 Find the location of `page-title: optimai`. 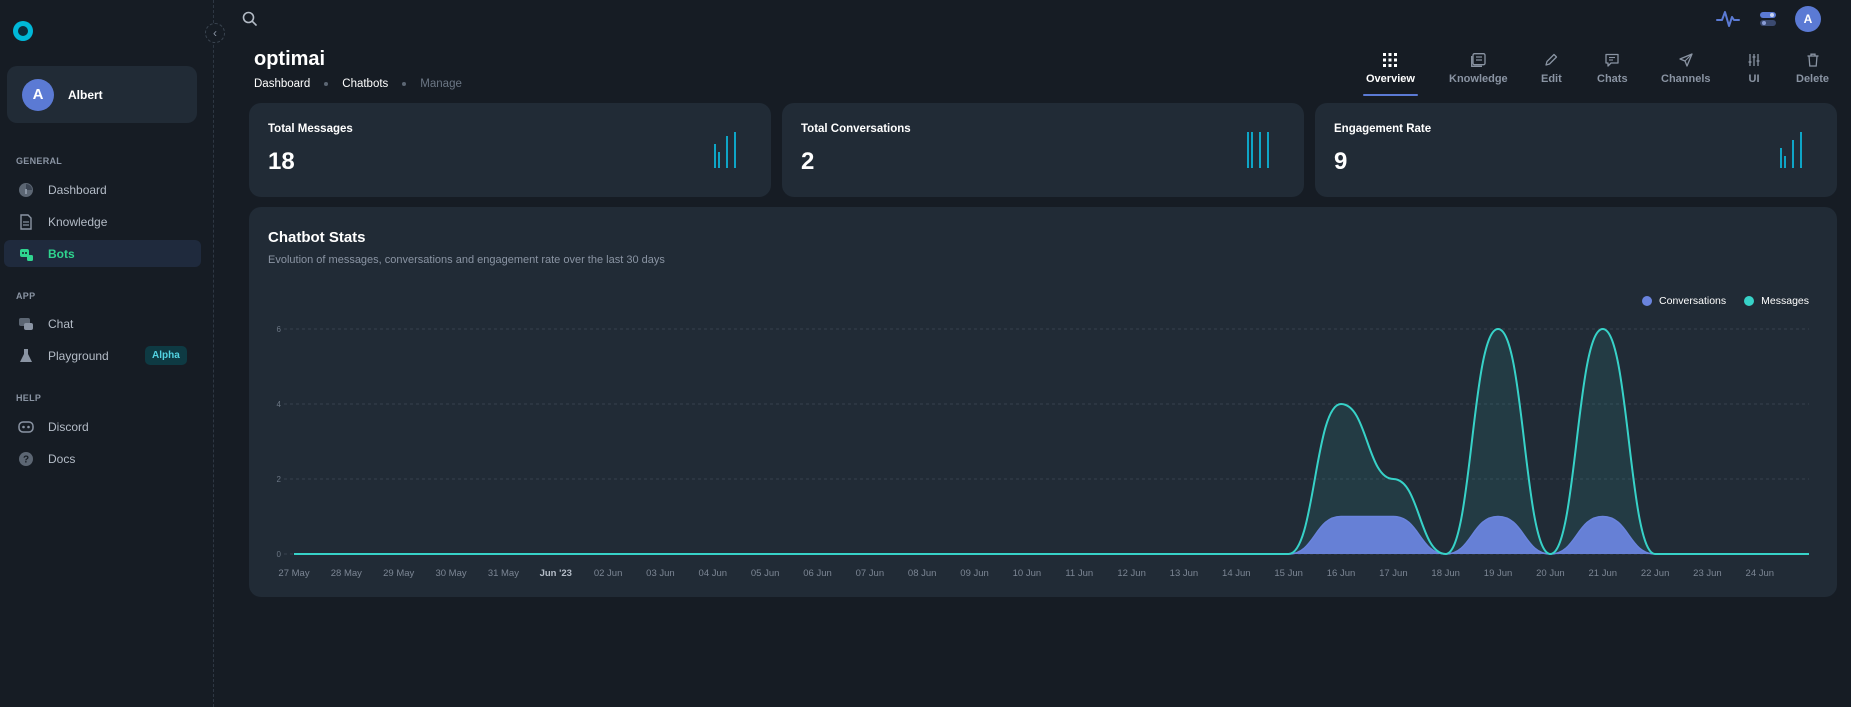

page-title: optimai is located at coordinates (290, 59).